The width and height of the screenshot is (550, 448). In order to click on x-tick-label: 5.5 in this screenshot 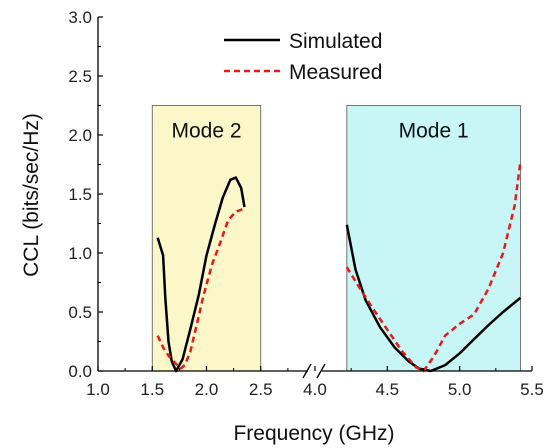, I will do `click(532, 389)`.